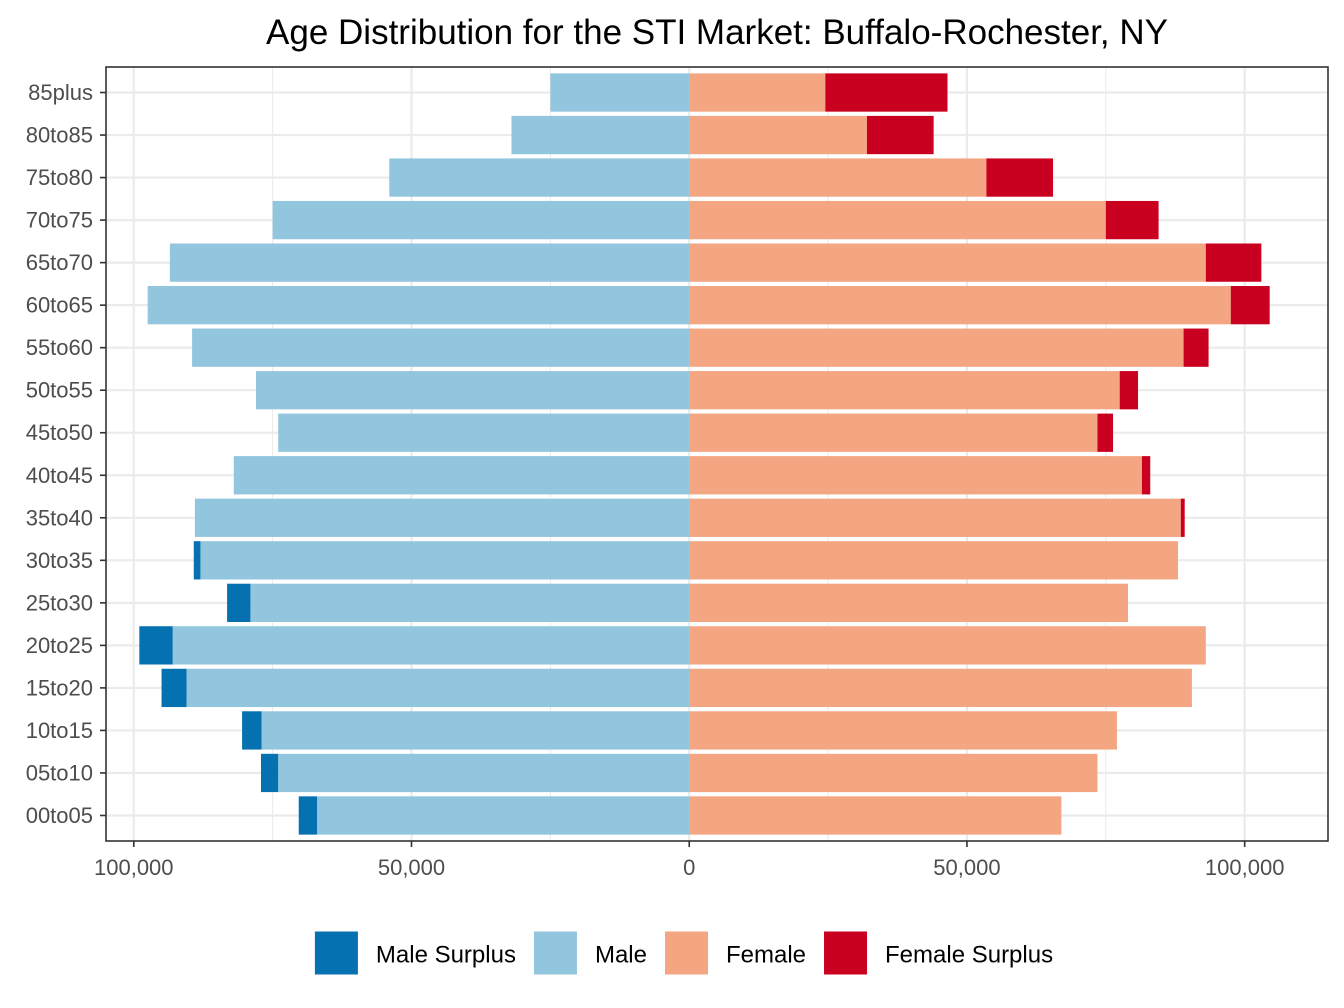 The width and height of the screenshot is (1344, 1008). I want to click on bar-female-60to65, so click(960, 305).